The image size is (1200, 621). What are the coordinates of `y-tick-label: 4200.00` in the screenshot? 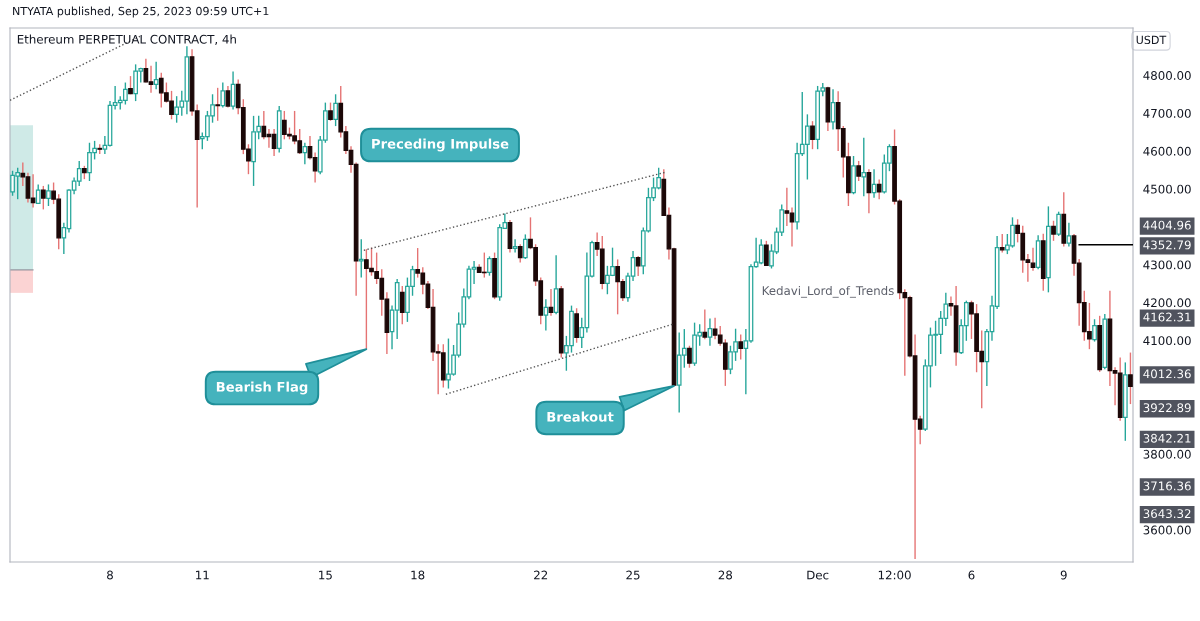 It's located at (1167, 303).